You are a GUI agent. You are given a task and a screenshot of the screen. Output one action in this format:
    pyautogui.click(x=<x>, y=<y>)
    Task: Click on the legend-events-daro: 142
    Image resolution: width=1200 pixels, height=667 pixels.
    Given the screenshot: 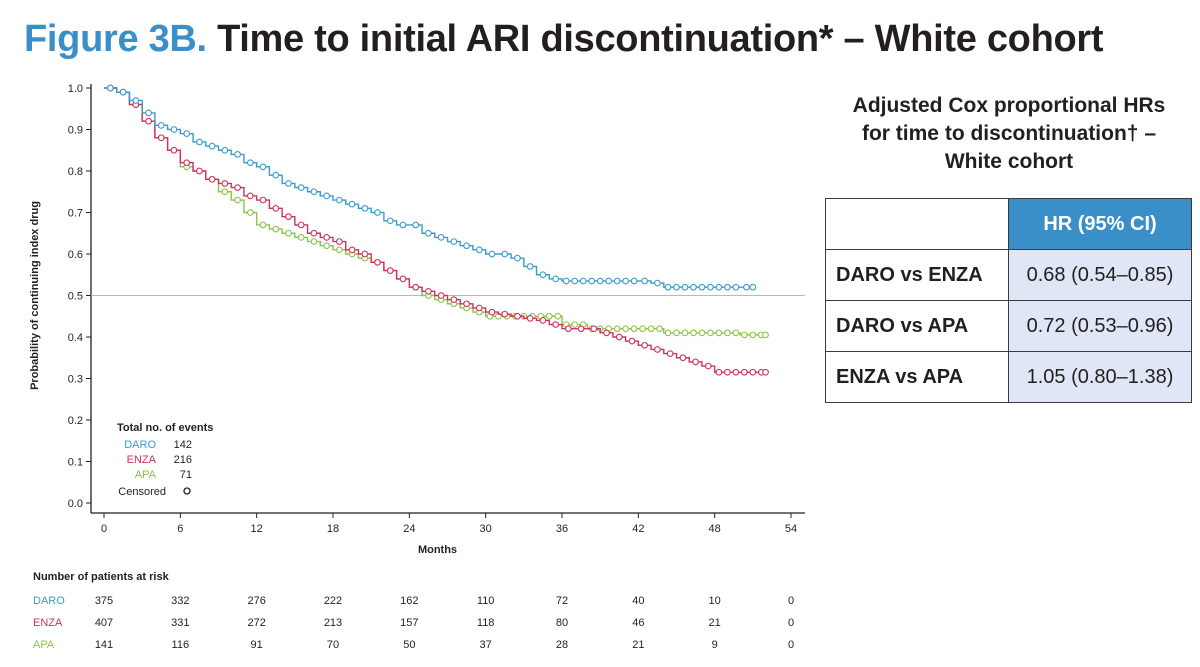 What is the action you would take?
    pyautogui.click(x=183, y=445)
    